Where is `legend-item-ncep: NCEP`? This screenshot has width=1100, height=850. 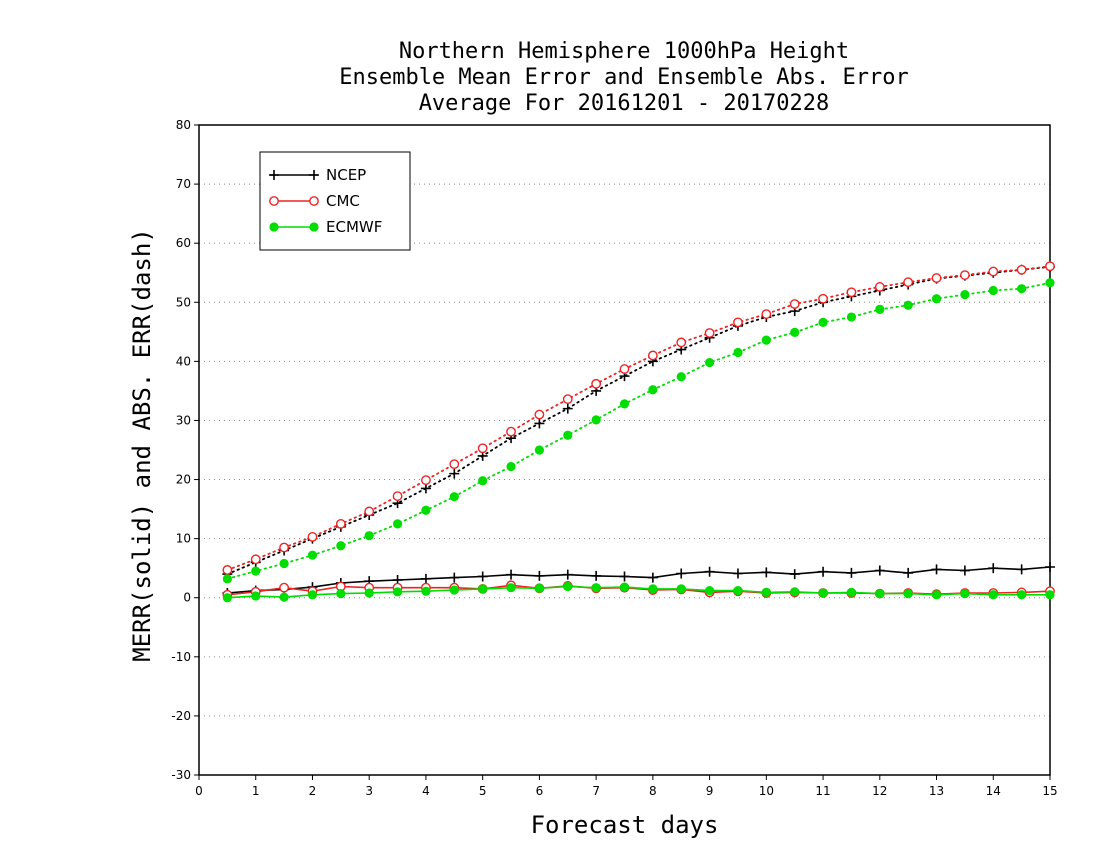 legend-item-ncep: NCEP is located at coordinates (317, 175).